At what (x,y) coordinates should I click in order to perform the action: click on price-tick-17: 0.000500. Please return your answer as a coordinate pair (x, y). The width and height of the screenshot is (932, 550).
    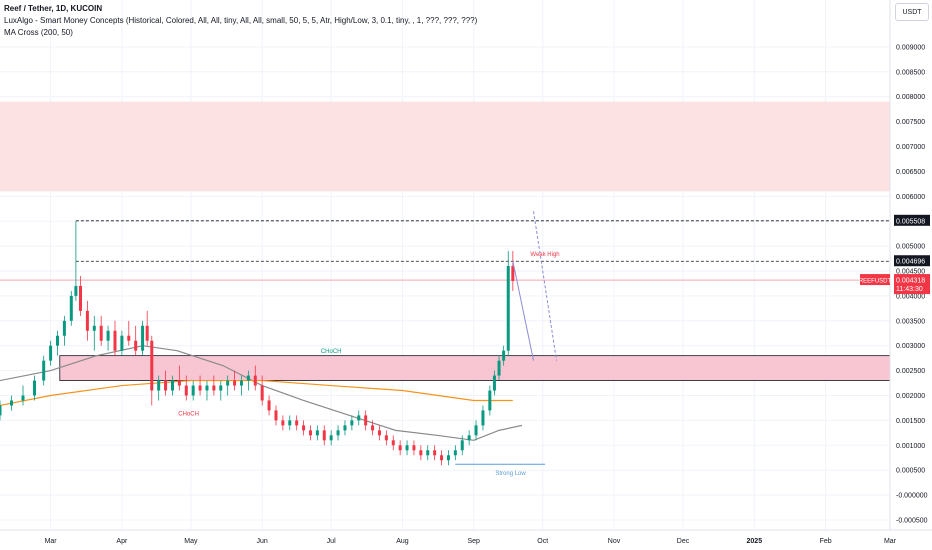
    Looking at the image, I should click on (910, 471).